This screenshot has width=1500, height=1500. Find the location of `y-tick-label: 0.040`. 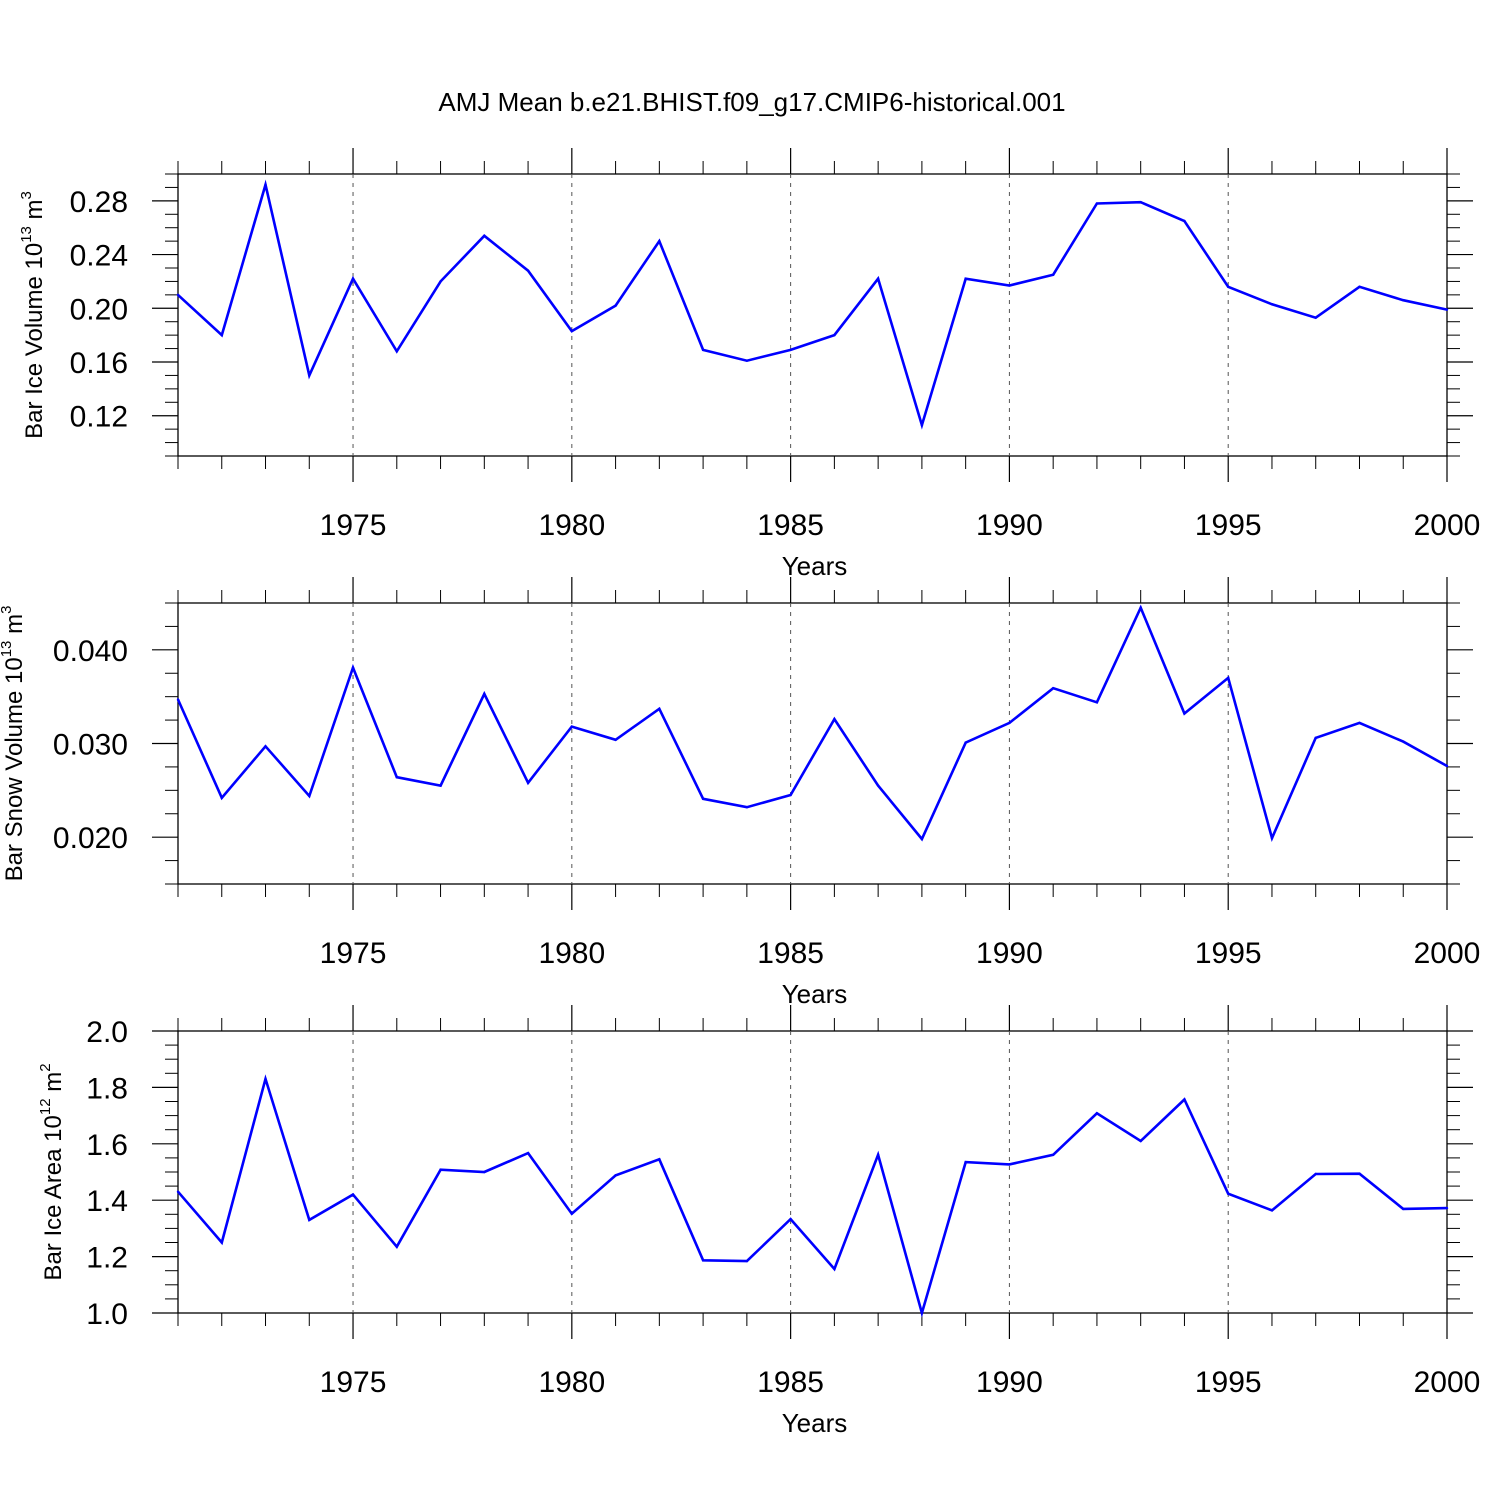

y-tick-label: 0.040 is located at coordinates (90, 651).